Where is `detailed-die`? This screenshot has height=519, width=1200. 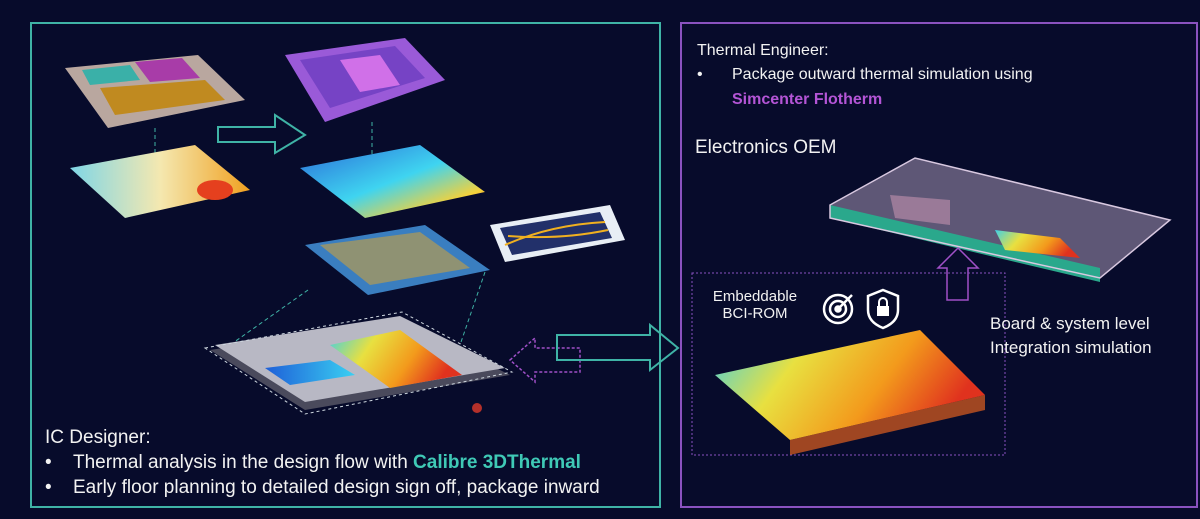 detailed-die is located at coordinates (365, 80).